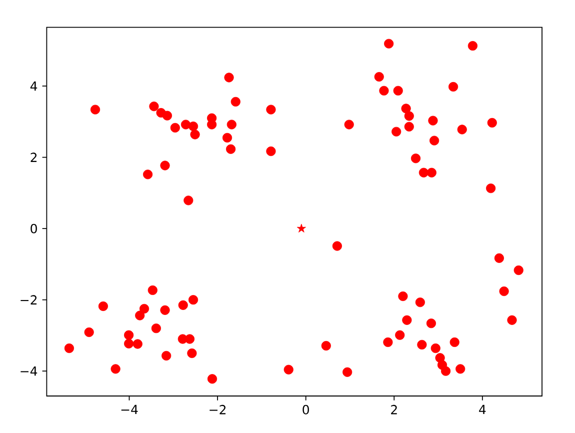 Image resolution: width=575 pixels, height=433 pixels. What do you see at coordinates (33, 229) in the screenshot?
I see `y-tick-label: 0` at bounding box center [33, 229].